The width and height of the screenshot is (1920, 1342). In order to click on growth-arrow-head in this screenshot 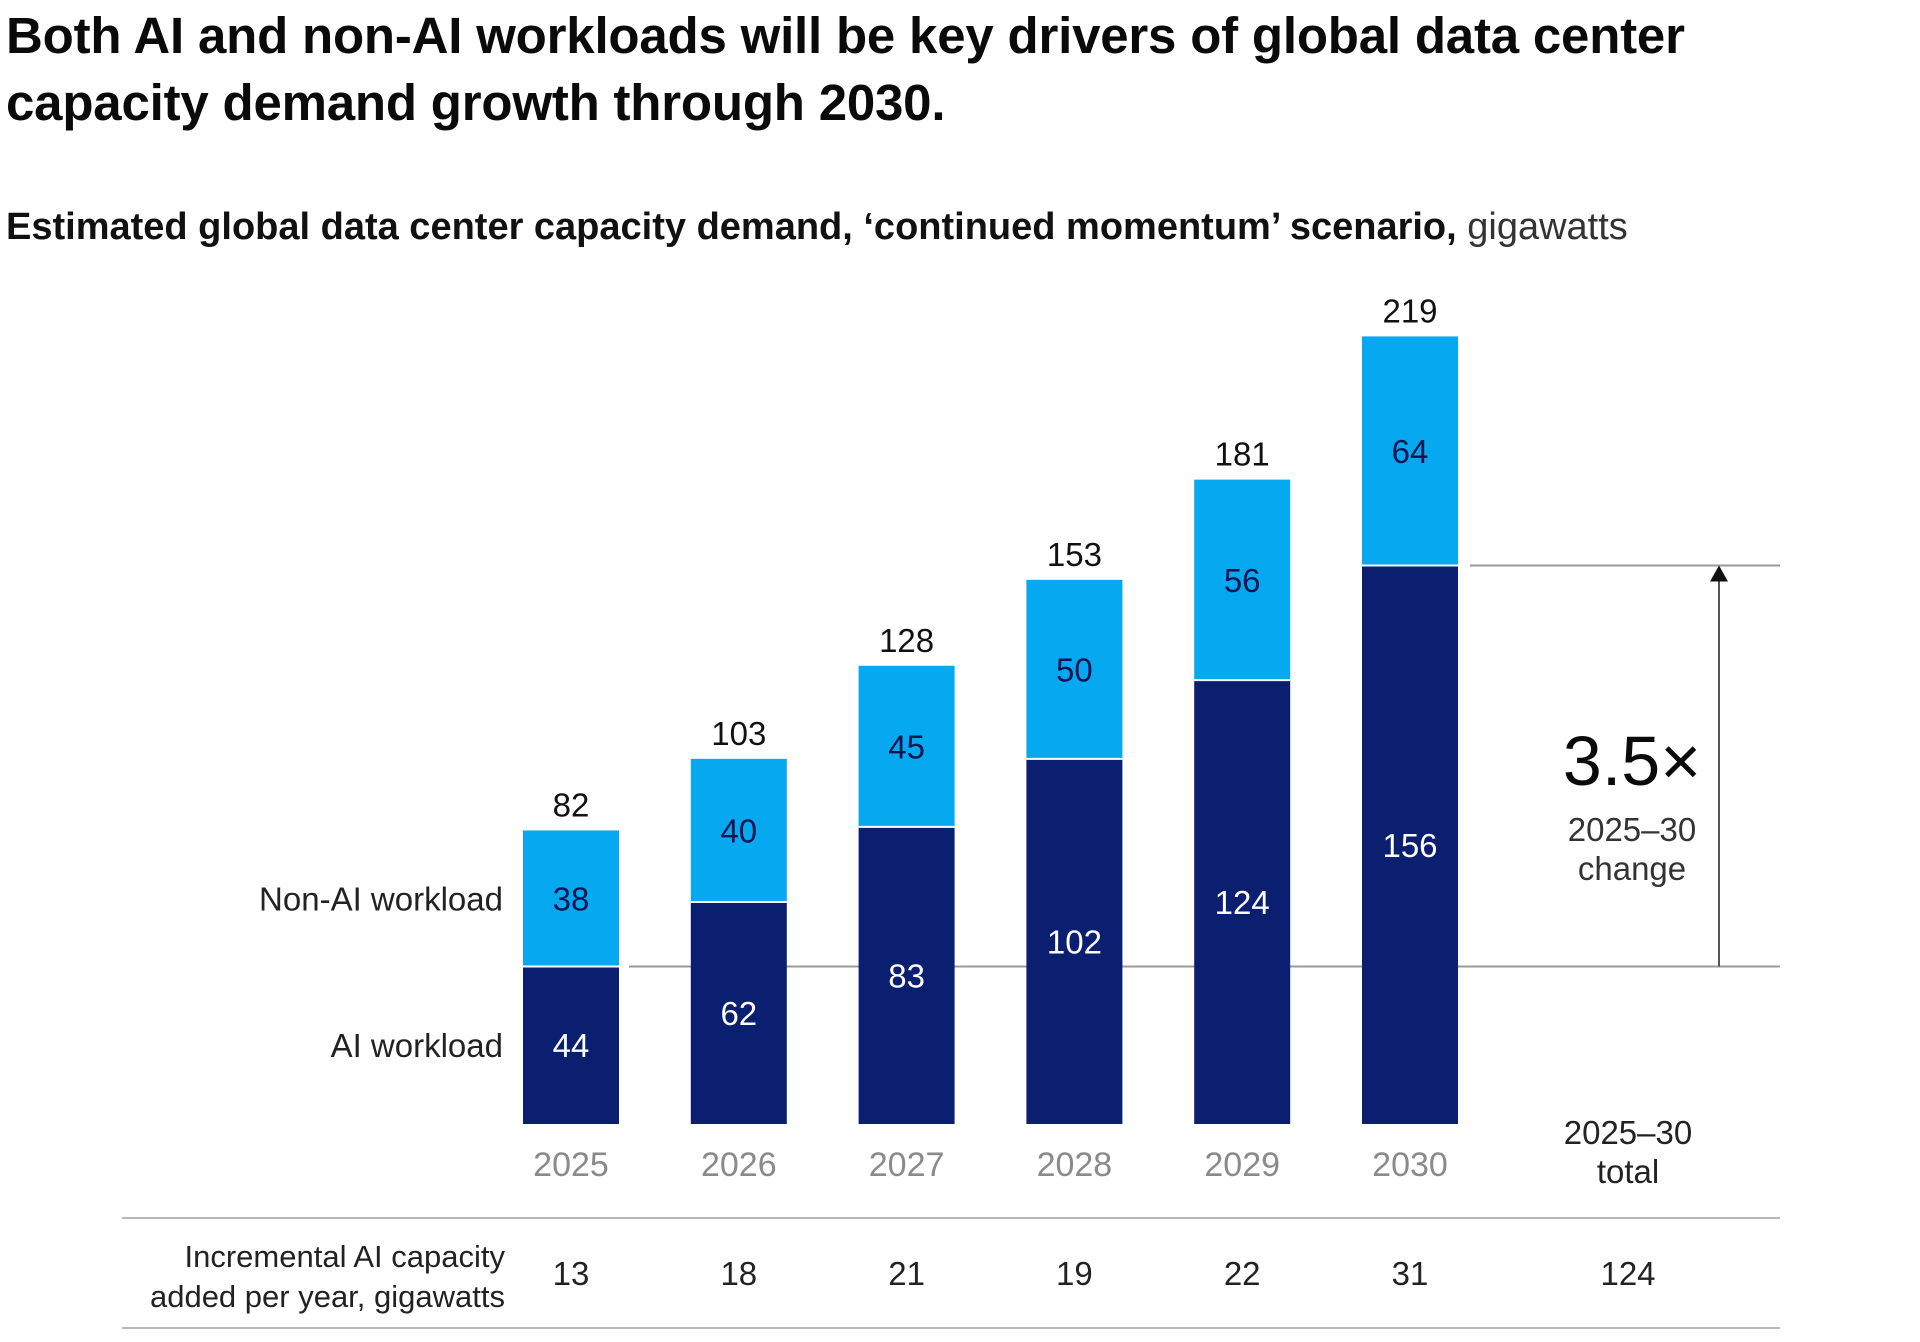, I will do `click(1719, 573)`.